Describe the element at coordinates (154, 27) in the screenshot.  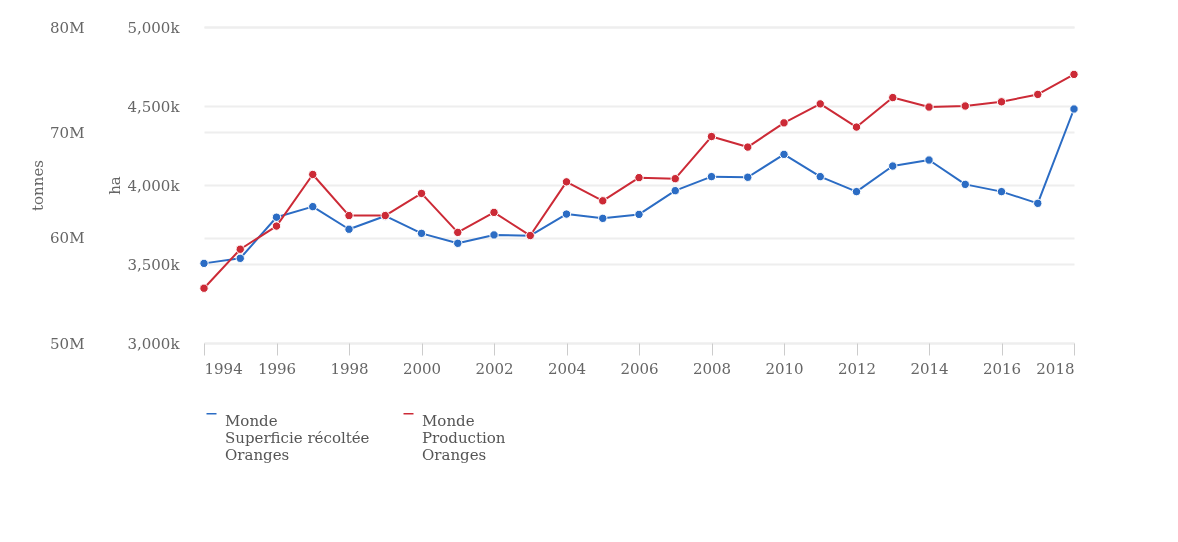
I see `y-tick-label: 5,000k` at that location.